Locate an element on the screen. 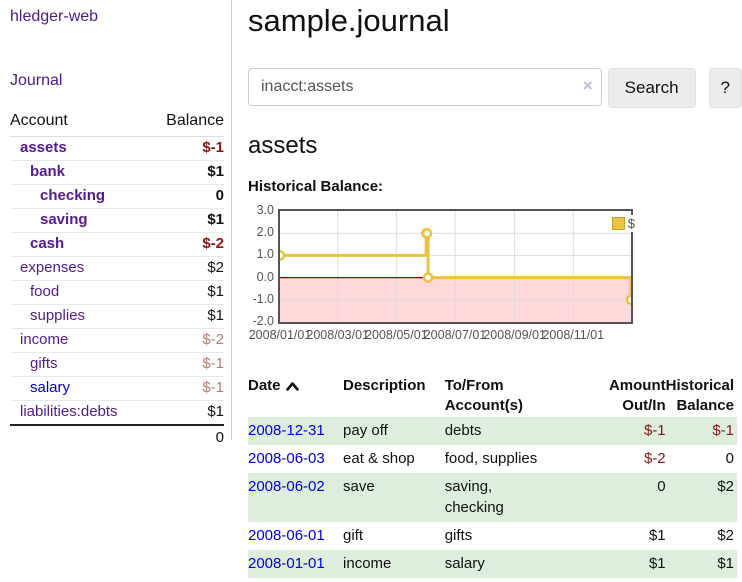  sidebar-account-link: gifts is located at coordinates (44, 363).